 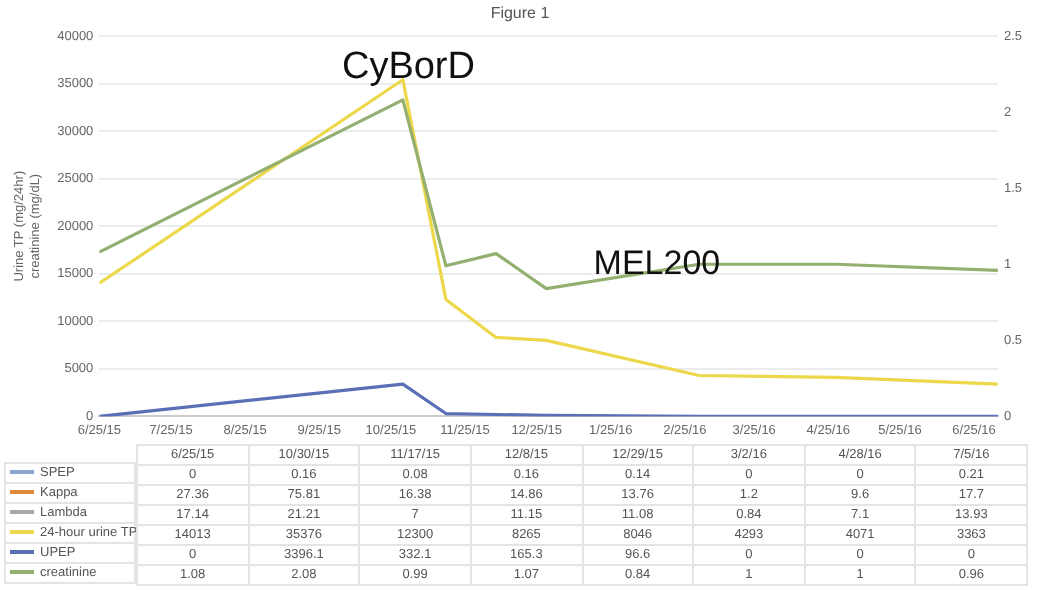 What do you see at coordinates (657, 262) in the screenshot?
I see `annotation: MEL200` at bounding box center [657, 262].